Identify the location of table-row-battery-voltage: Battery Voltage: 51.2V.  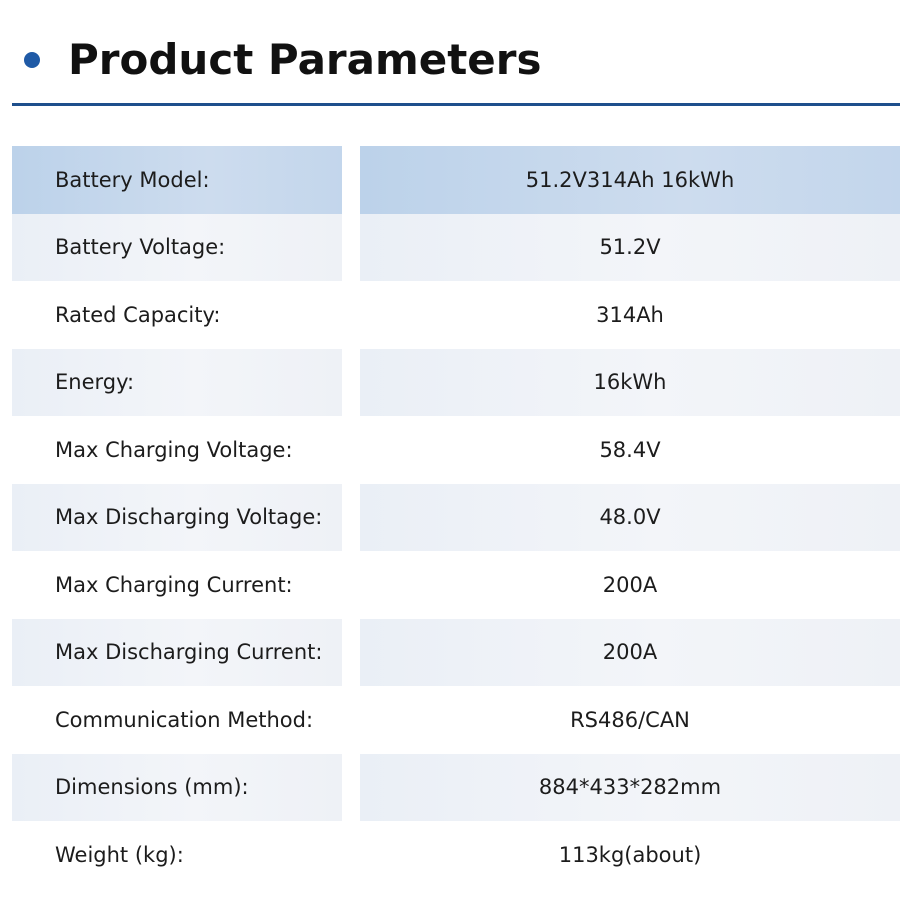
(456, 247).